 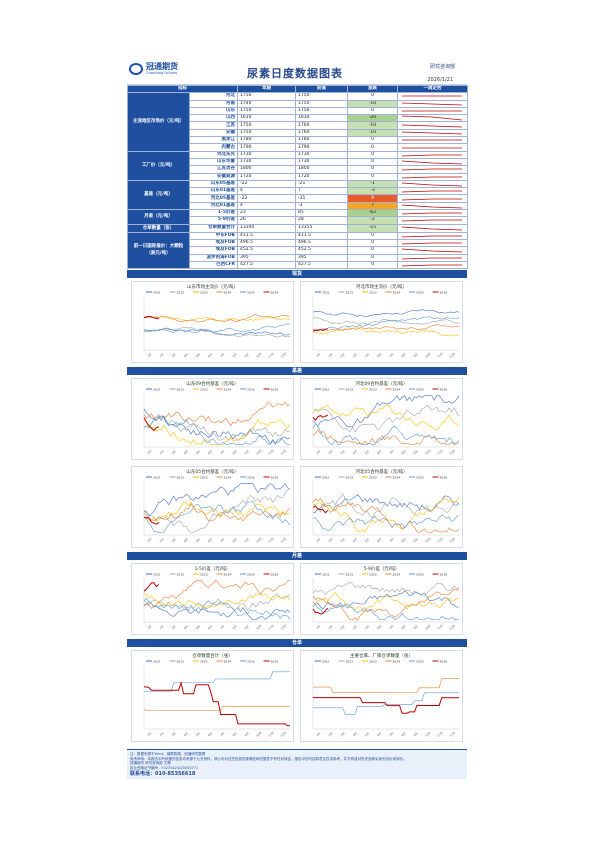 What do you see at coordinates (298, 133) in the screenshot?
I see `table-row: 安徽 1750 1760 -10` at bounding box center [298, 133].